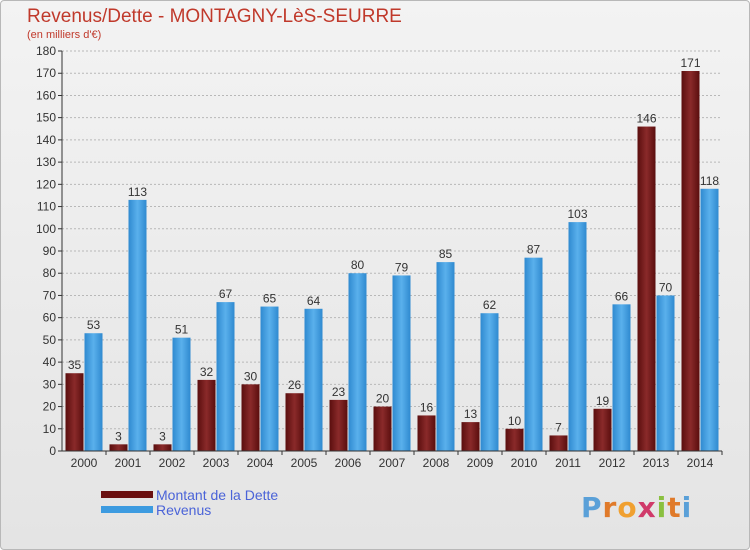 Image resolution: width=750 pixels, height=550 pixels. I want to click on x-tick-label: 2013, so click(656, 463).